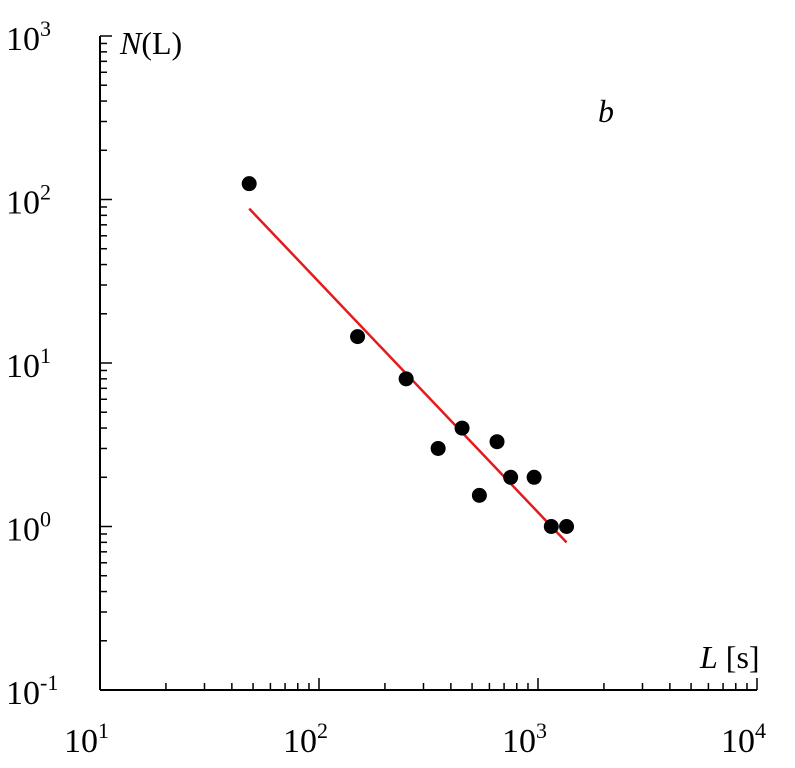 Image resolution: width=795 pixels, height=768 pixels. What do you see at coordinates (708, 657) in the screenshot?
I see `x-axis-title-italic: L` at bounding box center [708, 657].